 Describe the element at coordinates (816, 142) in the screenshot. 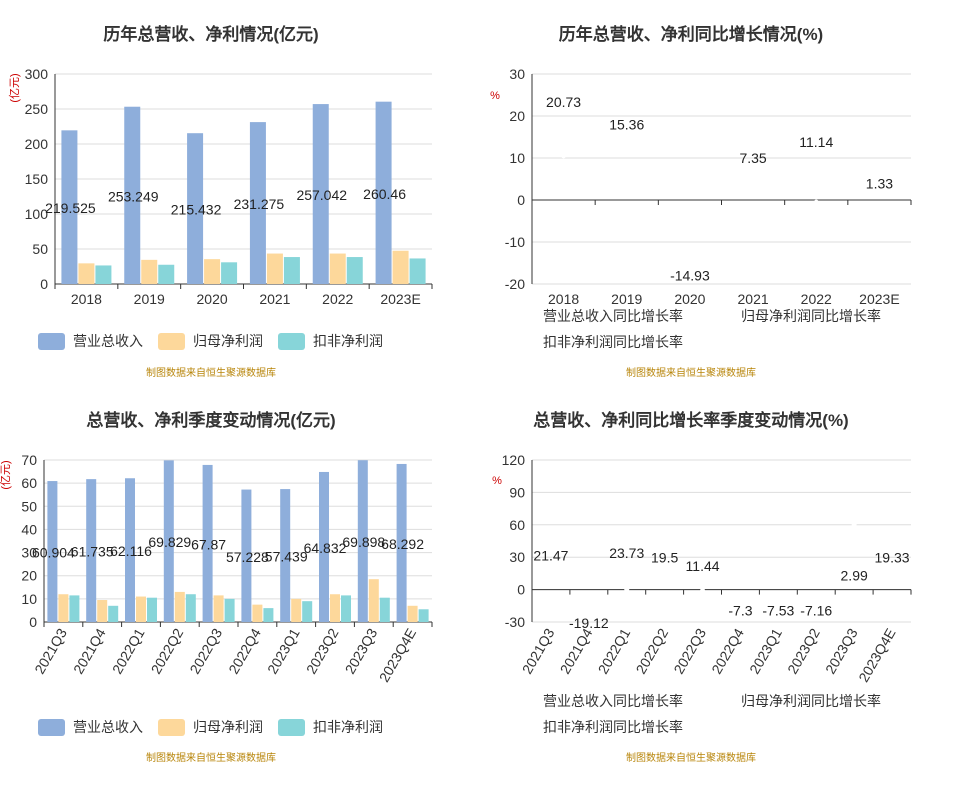

I see `data-label: 11.14` at that location.